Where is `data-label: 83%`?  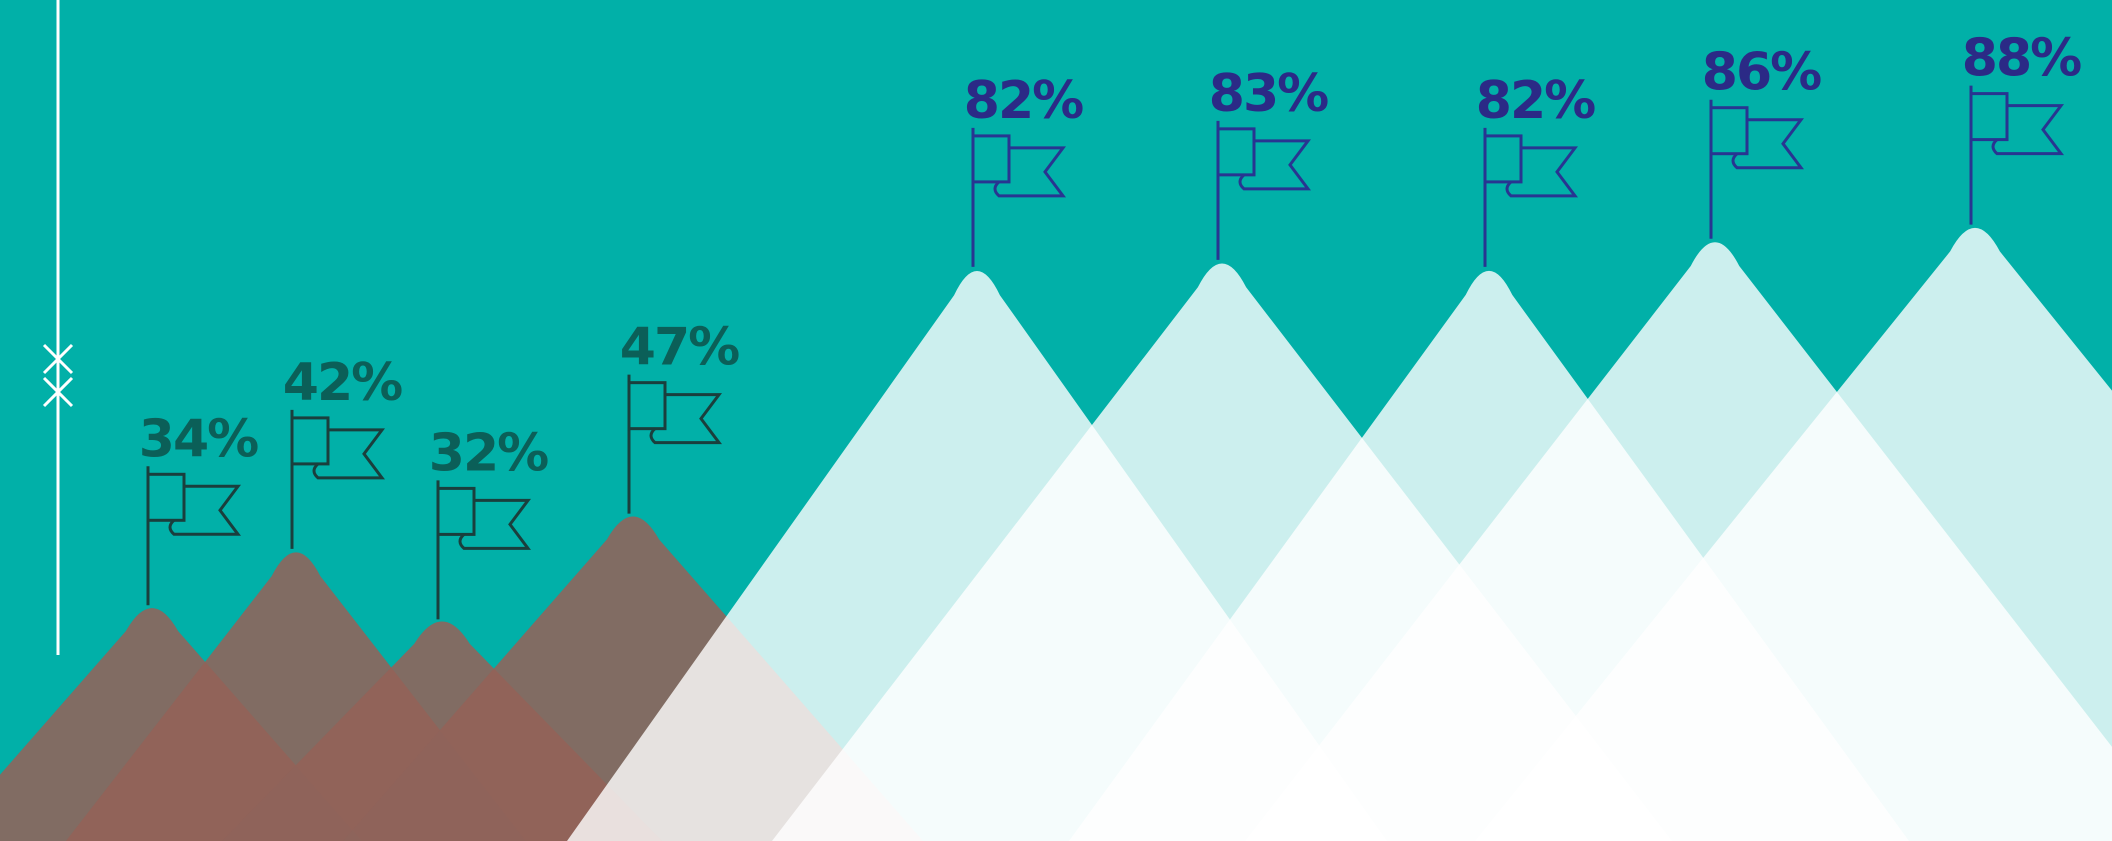 data-label: 83% is located at coordinates (1268, 94).